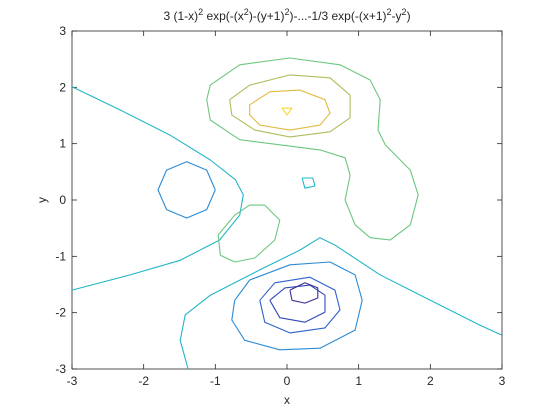 The height and width of the screenshot is (415, 554). I want to click on x-tick-label: -3, so click(72, 381).